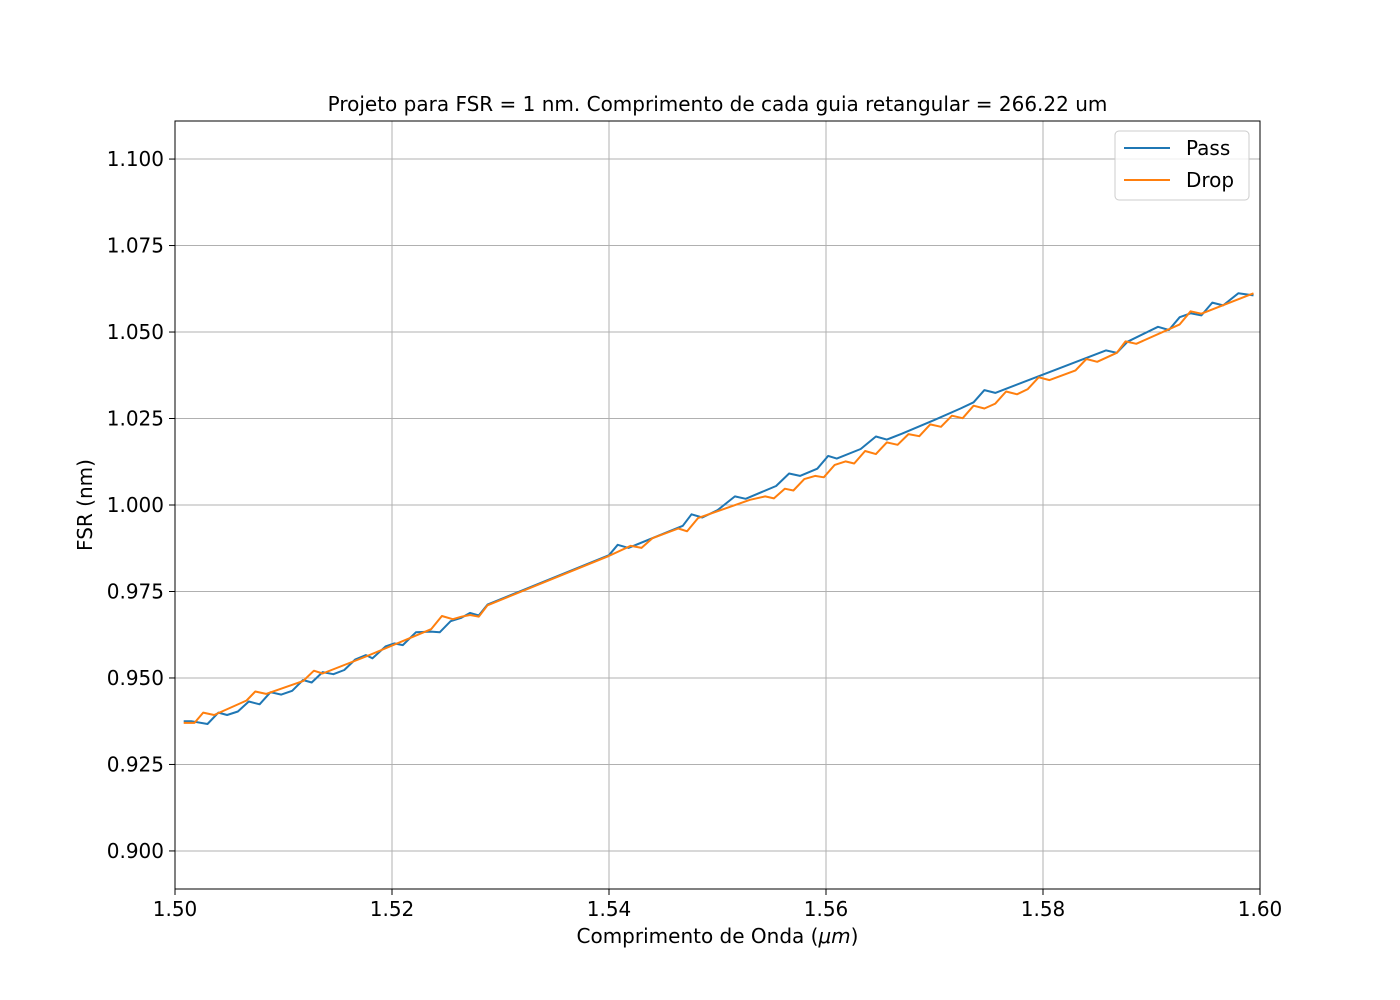  I want to click on y-tick-label: 1.100, so click(135, 159).